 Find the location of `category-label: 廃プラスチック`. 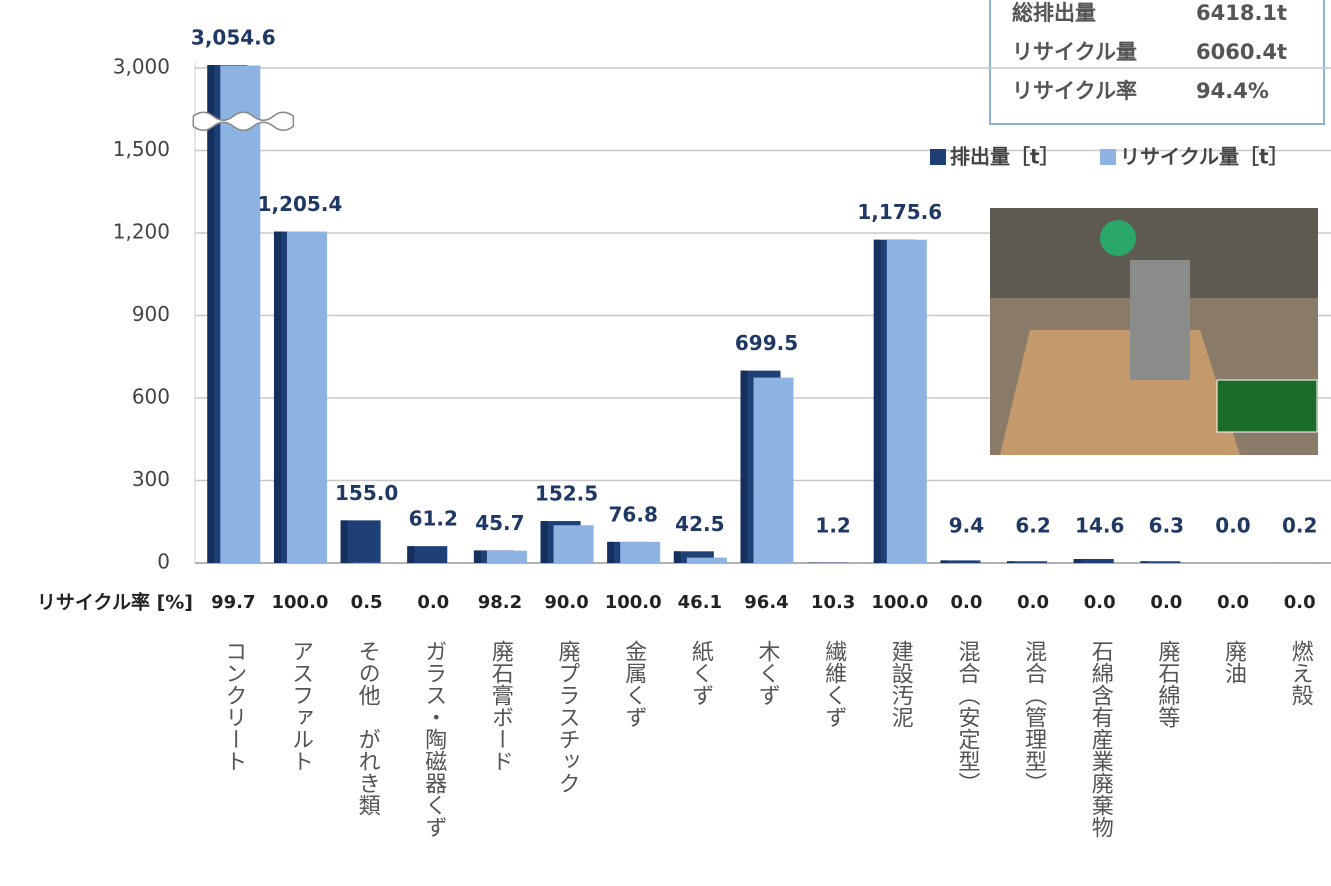

category-label: 廃プラスチック is located at coordinates (568, 717).